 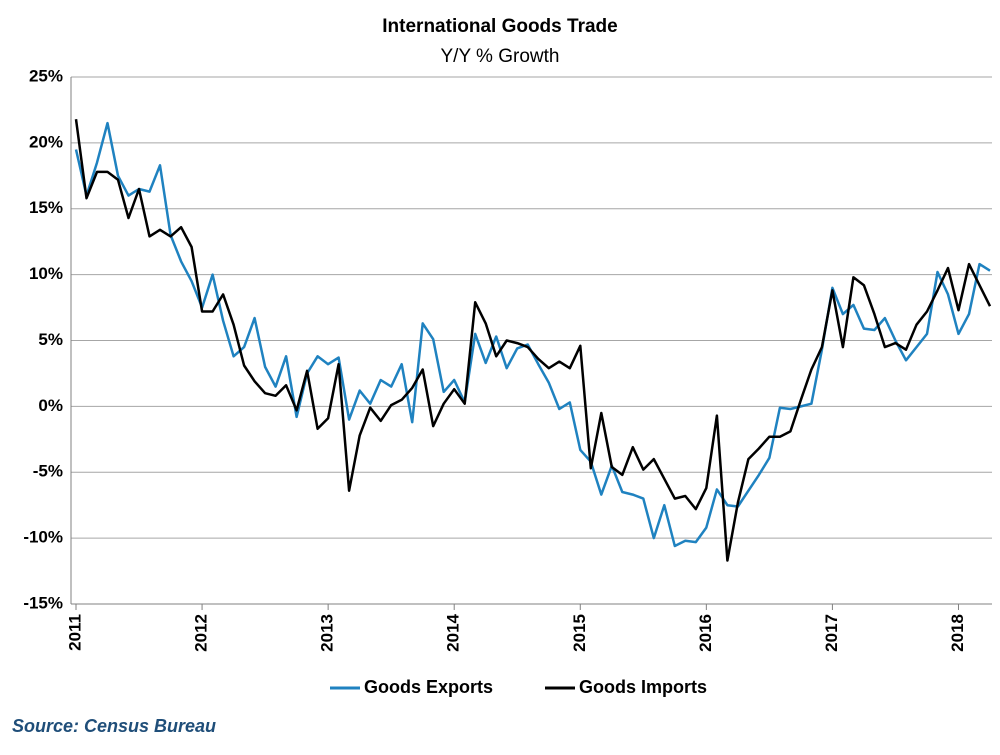 What do you see at coordinates (43, 537) in the screenshot?
I see `y-tick-label: -10%` at bounding box center [43, 537].